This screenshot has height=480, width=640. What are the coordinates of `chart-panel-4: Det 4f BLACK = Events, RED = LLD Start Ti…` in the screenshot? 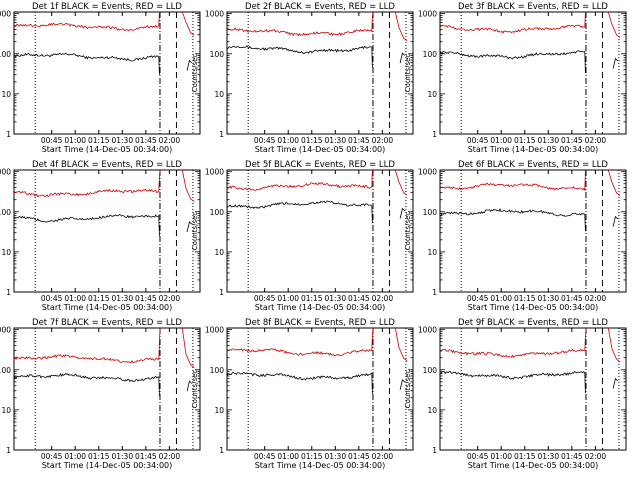 It's located at (100, 236).